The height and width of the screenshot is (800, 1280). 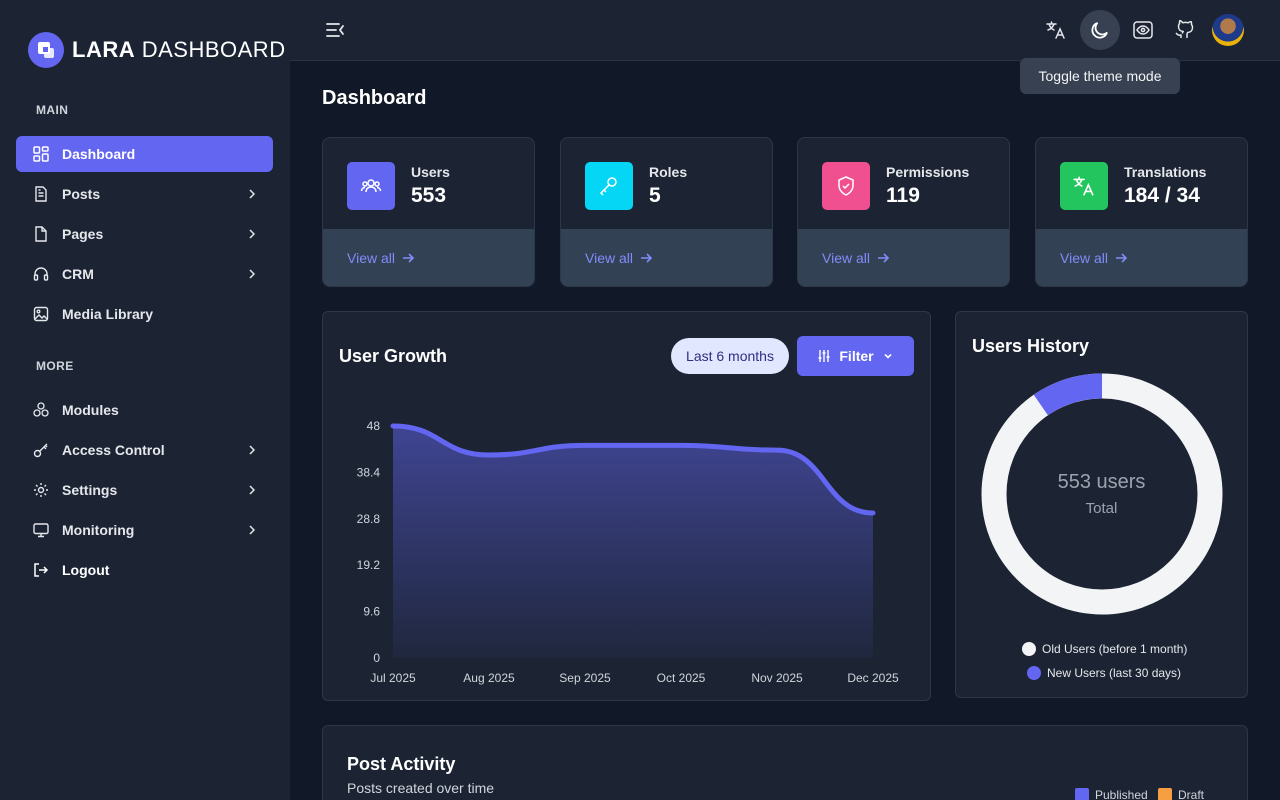 I want to click on x-tick-label: Aug 2025, so click(x=489, y=678).